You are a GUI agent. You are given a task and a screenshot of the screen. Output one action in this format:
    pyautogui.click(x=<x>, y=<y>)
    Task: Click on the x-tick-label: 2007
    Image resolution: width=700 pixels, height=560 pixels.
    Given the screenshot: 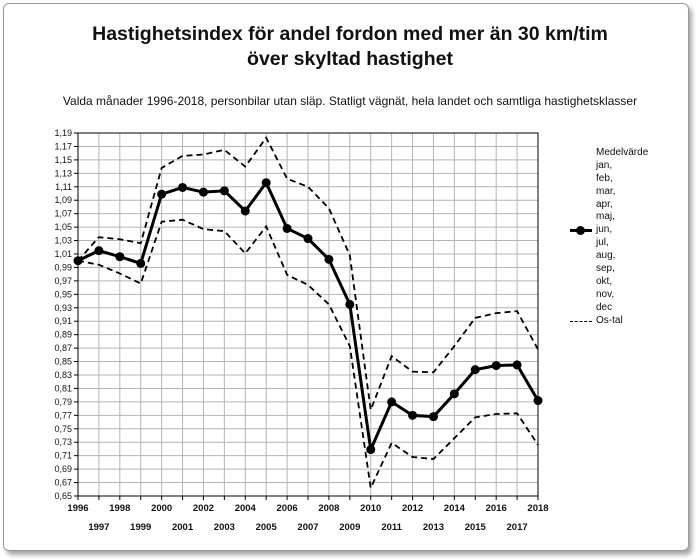 What is the action you would take?
    pyautogui.click(x=307, y=527)
    